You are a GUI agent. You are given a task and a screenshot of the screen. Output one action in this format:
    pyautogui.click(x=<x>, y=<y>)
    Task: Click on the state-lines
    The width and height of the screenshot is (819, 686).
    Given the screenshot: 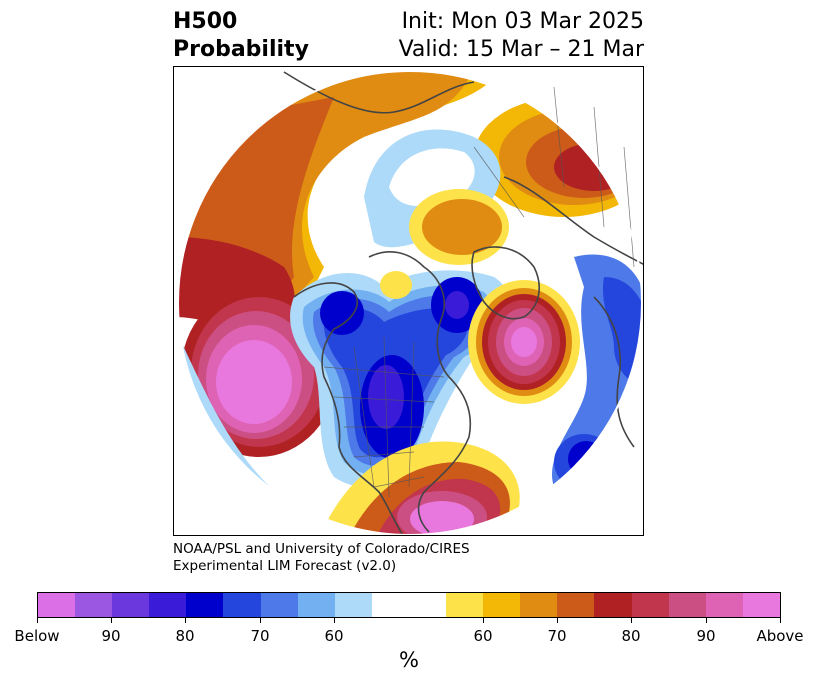 What is the action you would take?
    pyautogui.click(x=384, y=427)
    